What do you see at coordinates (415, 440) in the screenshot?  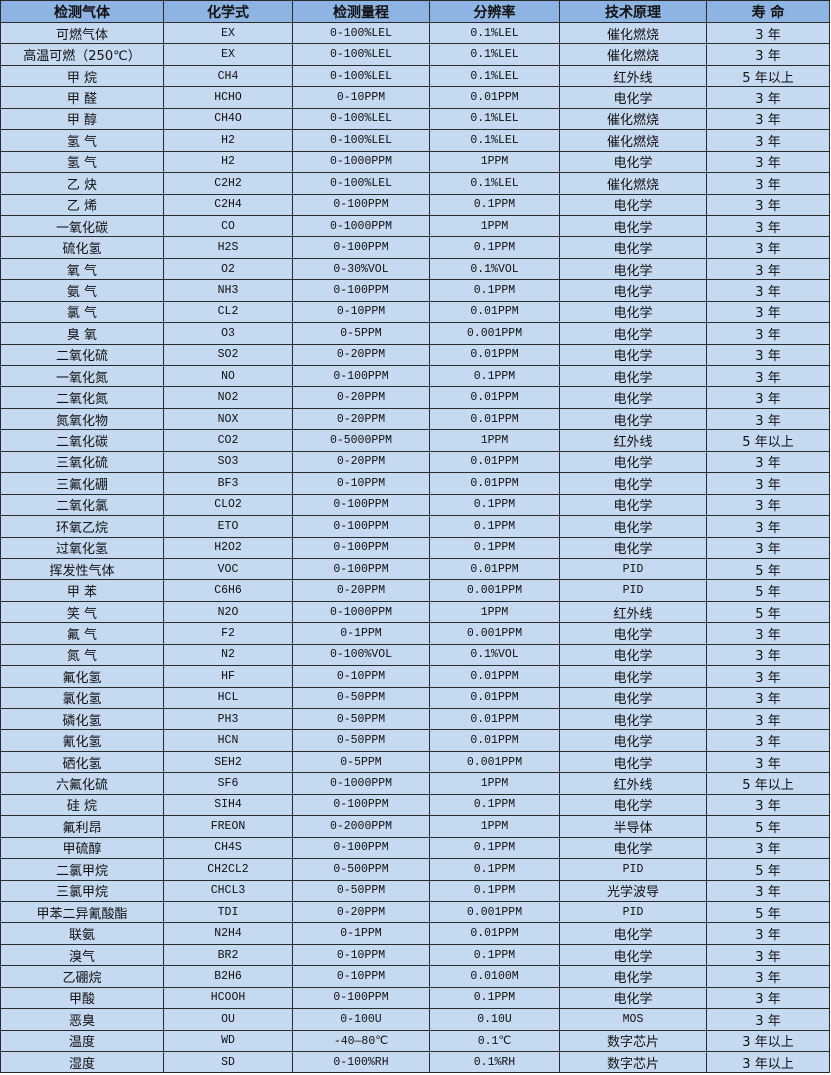 I see `table-row: 二氧化碳 CO2 0-5000PPM 1PPM 红外线 5 年以上` at bounding box center [415, 440].